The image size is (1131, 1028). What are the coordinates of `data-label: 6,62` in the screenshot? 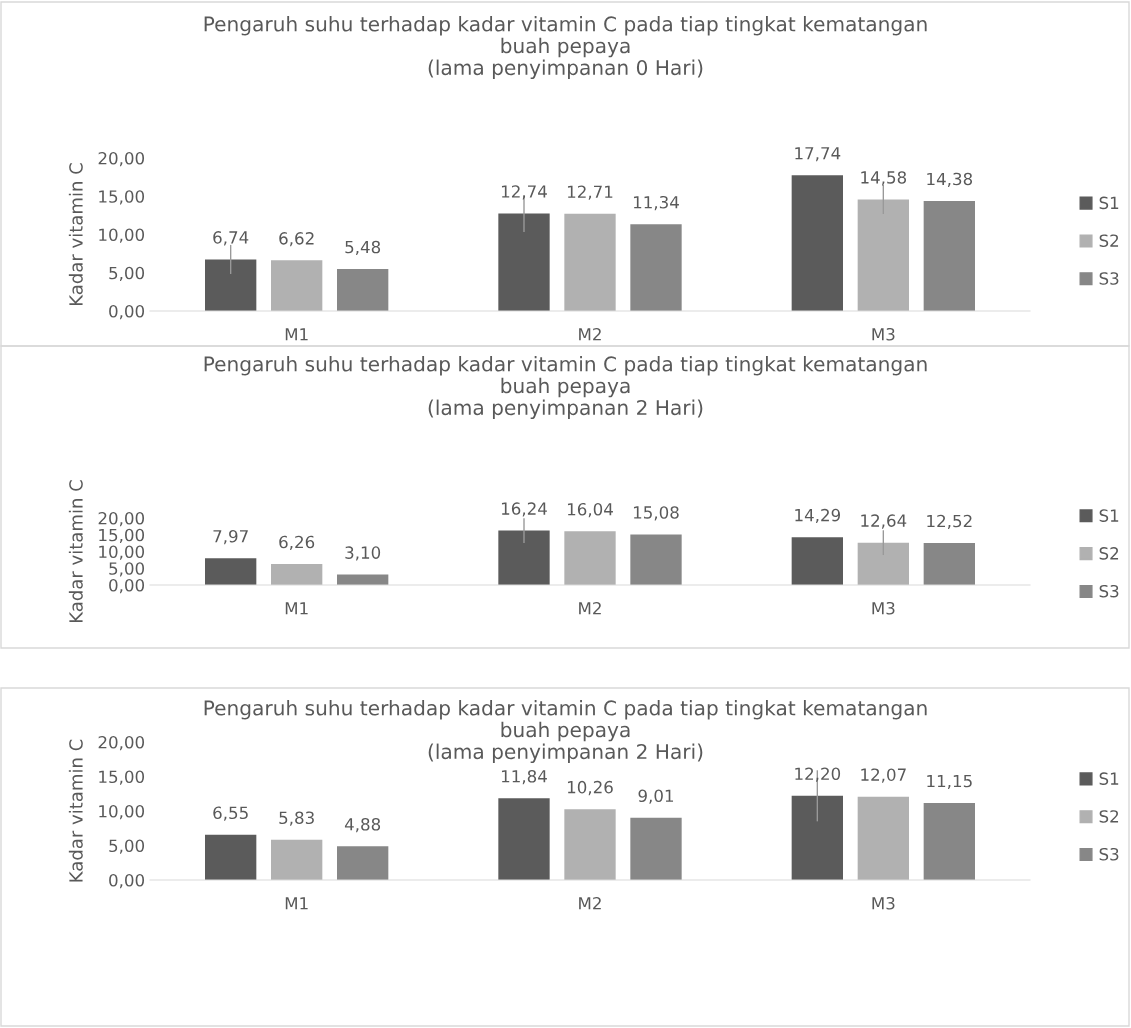 It's located at (296, 239).